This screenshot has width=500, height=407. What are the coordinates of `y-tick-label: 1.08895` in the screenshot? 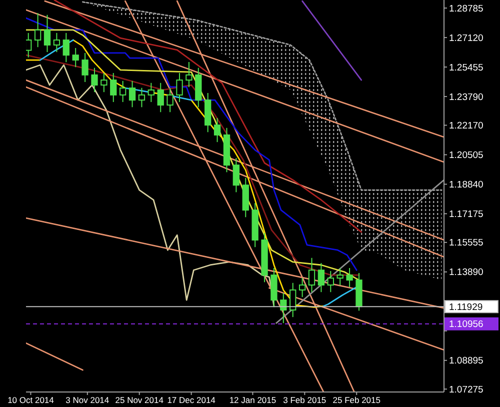 It's located at (466, 361).